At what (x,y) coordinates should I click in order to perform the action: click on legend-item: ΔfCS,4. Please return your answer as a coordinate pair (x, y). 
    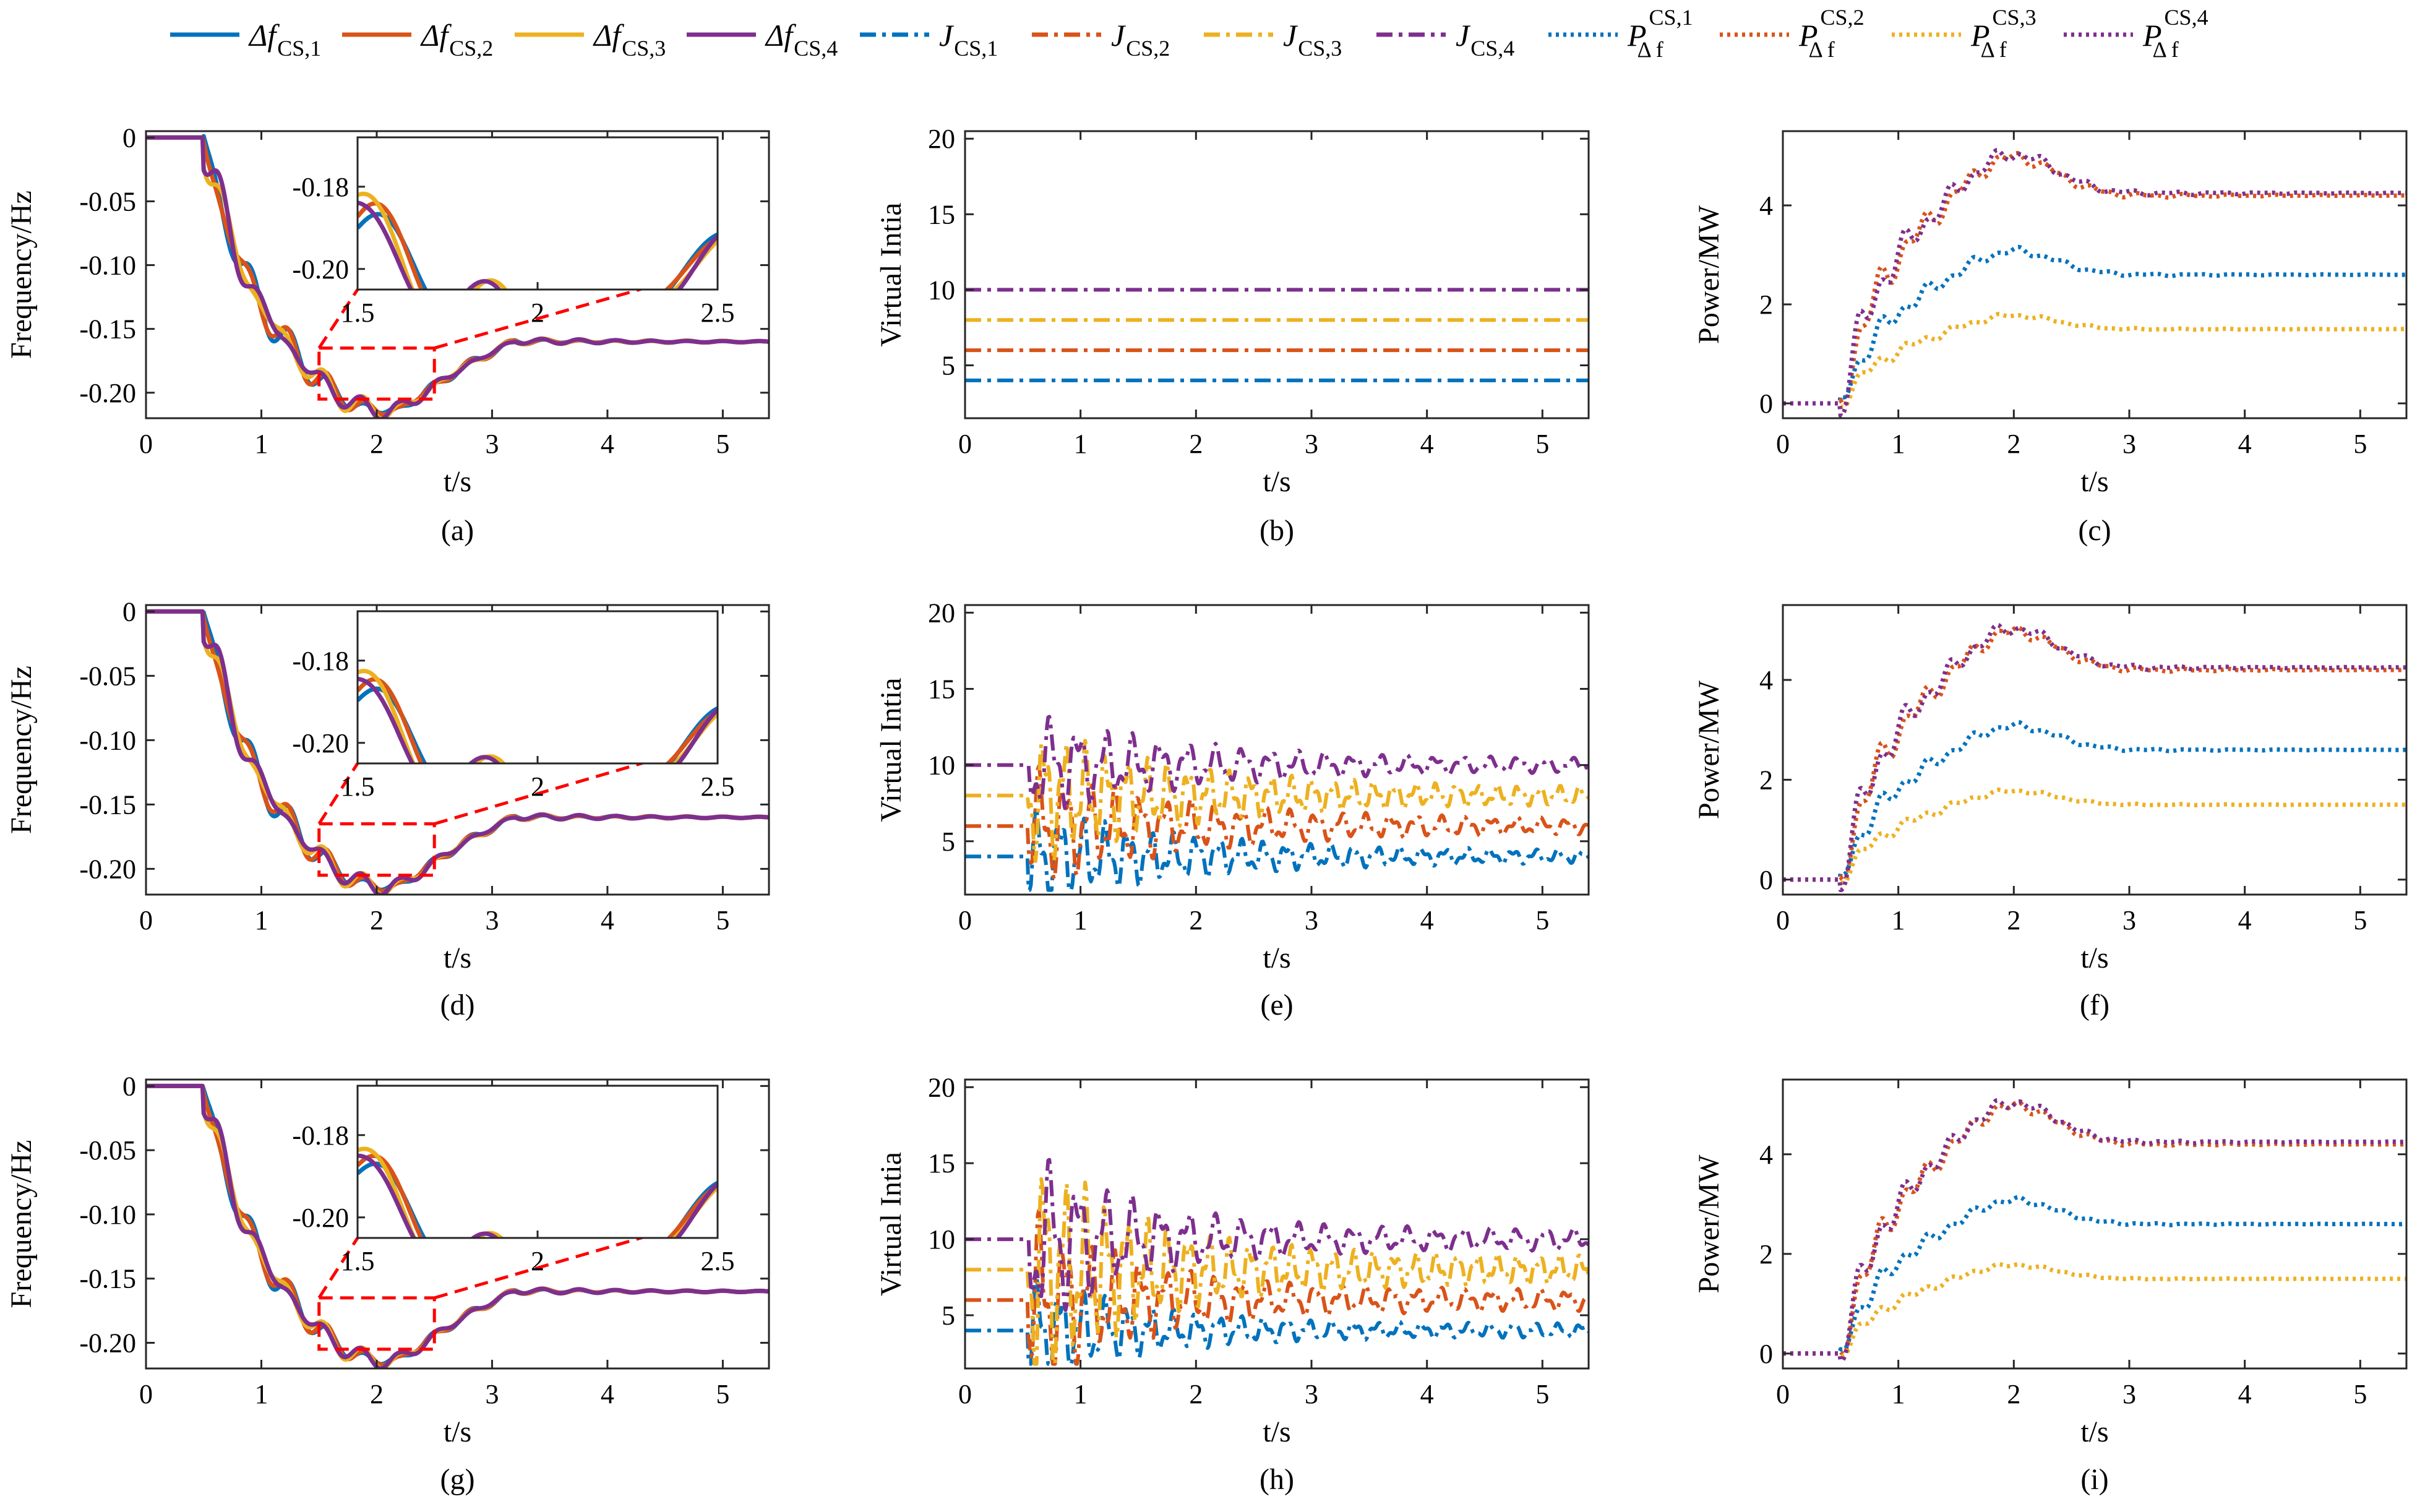
    Looking at the image, I should click on (762, 39).